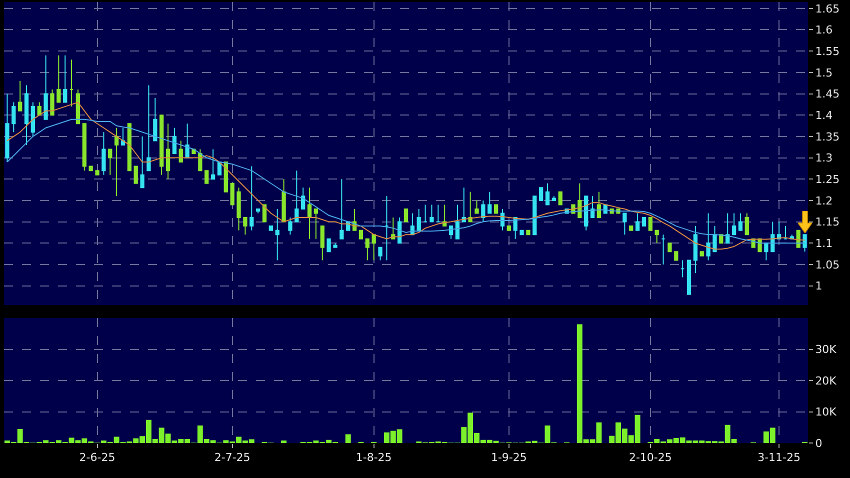  What do you see at coordinates (232, 457) in the screenshot?
I see `x-tick-label: 2-7-25` at bounding box center [232, 457].